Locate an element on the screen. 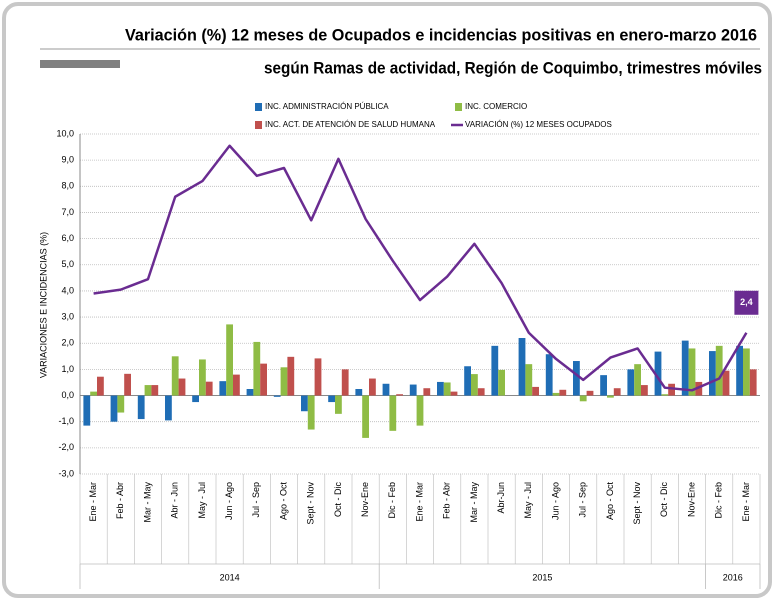  title-bar is located at coordinates (80, 64).